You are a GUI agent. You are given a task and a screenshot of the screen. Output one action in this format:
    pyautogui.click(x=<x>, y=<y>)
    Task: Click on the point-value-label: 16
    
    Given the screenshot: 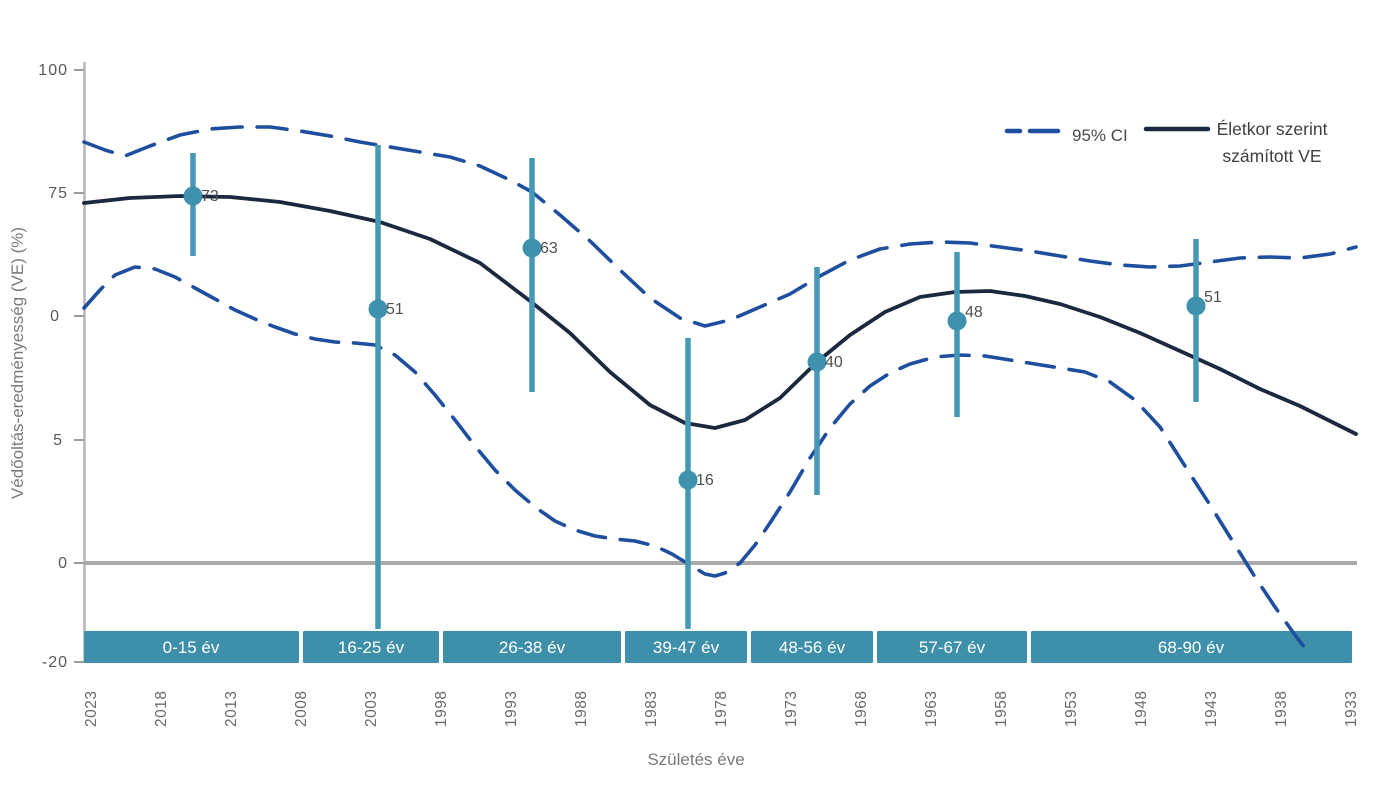 What is the action you would take?
    pyautogui.click(x=705, y=480)
    